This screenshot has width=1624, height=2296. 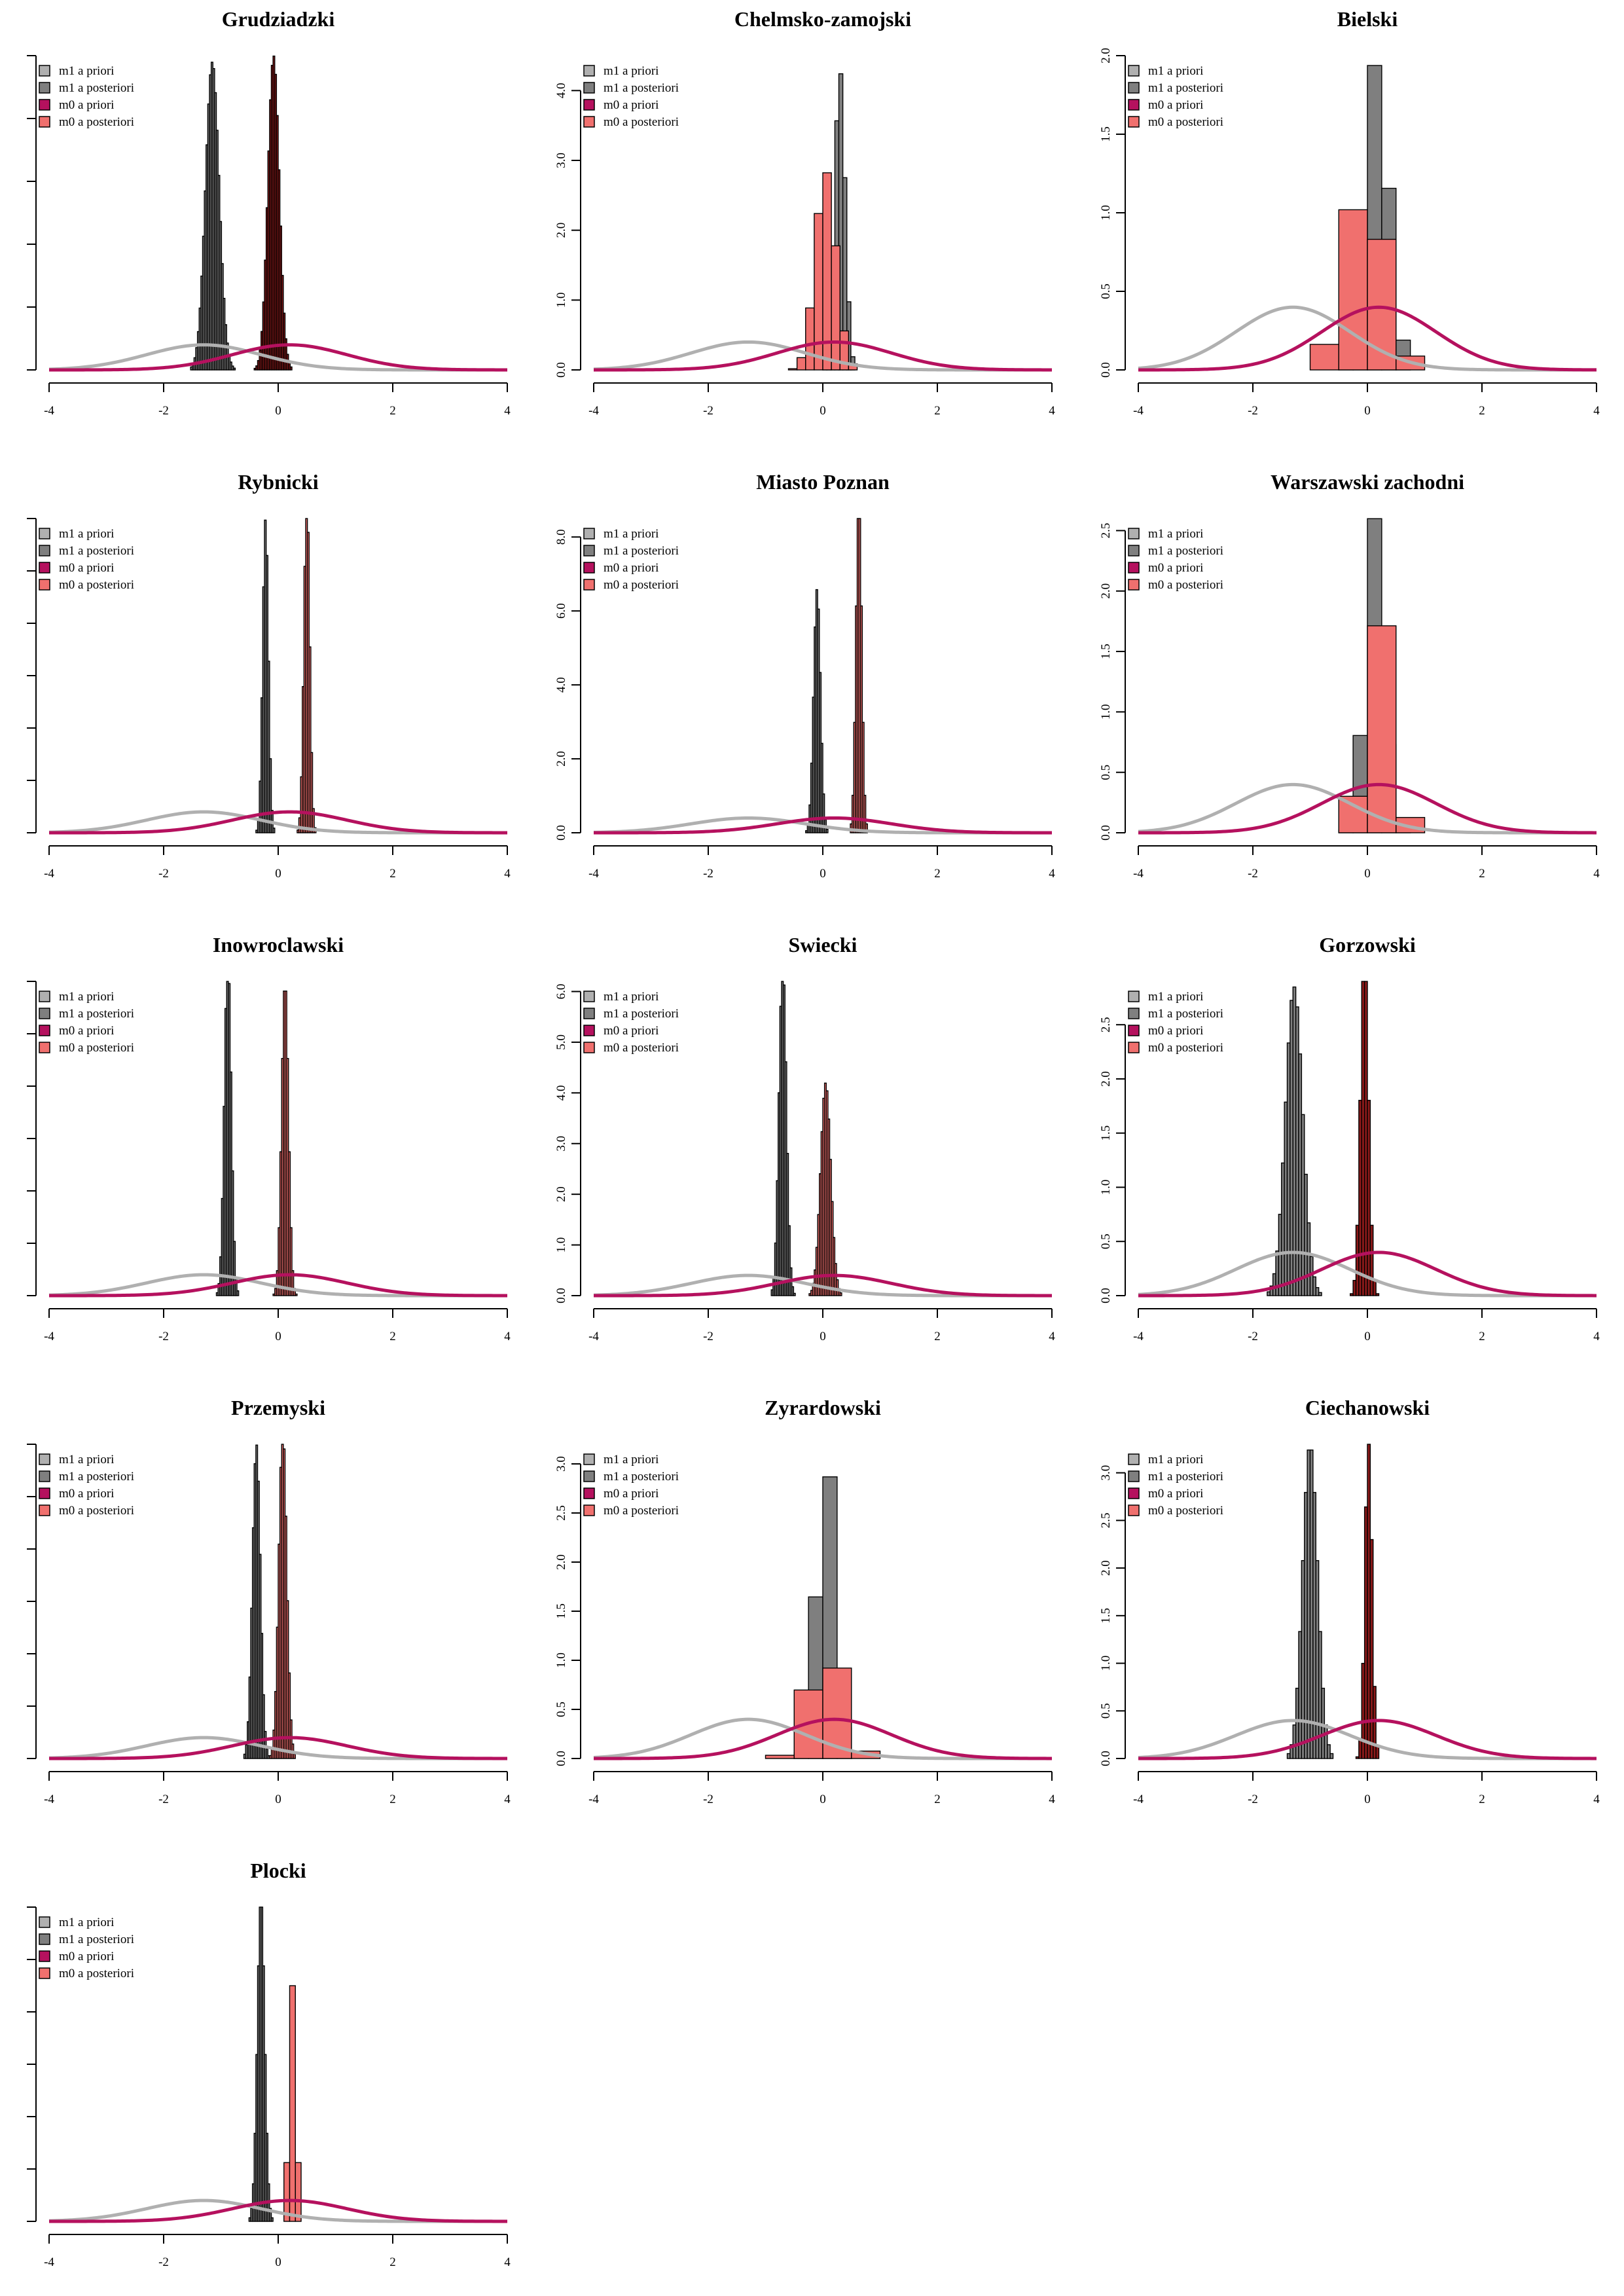 I want to click on chart-title: Bielski, so click(x=1367, y=19).